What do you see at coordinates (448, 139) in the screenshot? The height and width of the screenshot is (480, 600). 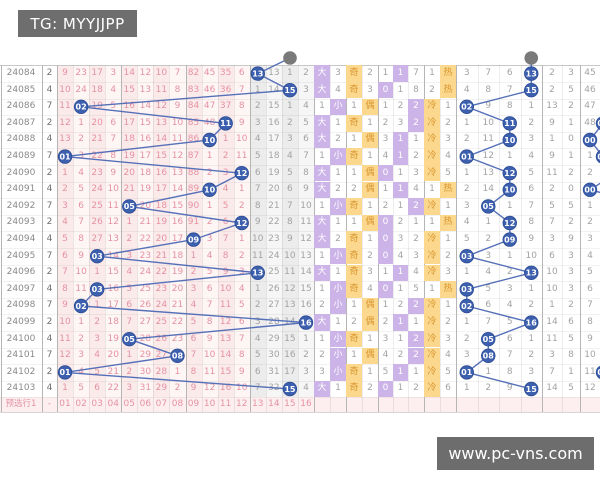 I see `attr-miss-cell: 3` at bounding box center [448, 139].